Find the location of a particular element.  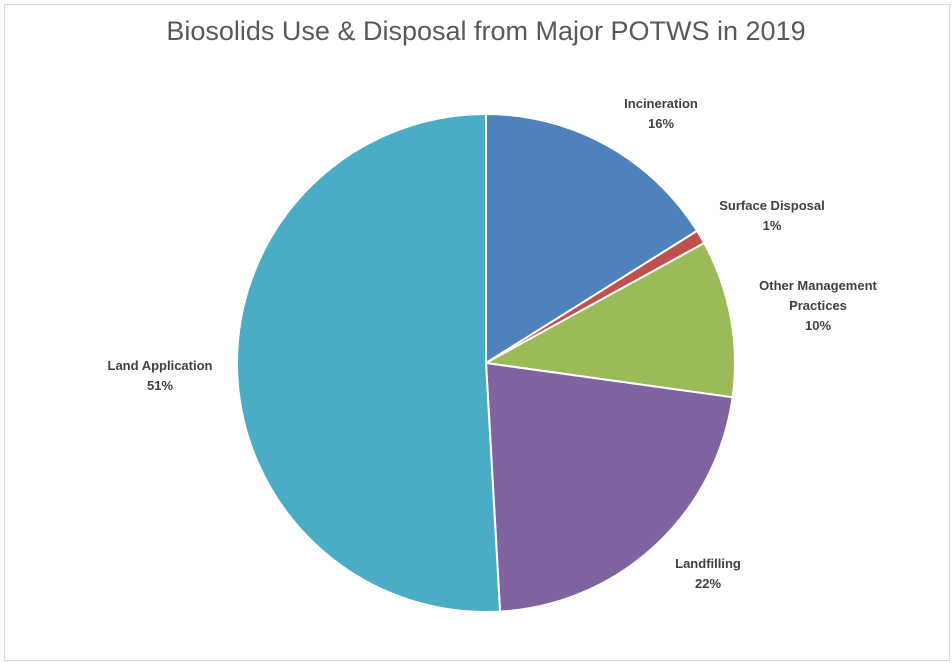

data-label-land-application: Land Application 51% is located at coordinates (160, 375).